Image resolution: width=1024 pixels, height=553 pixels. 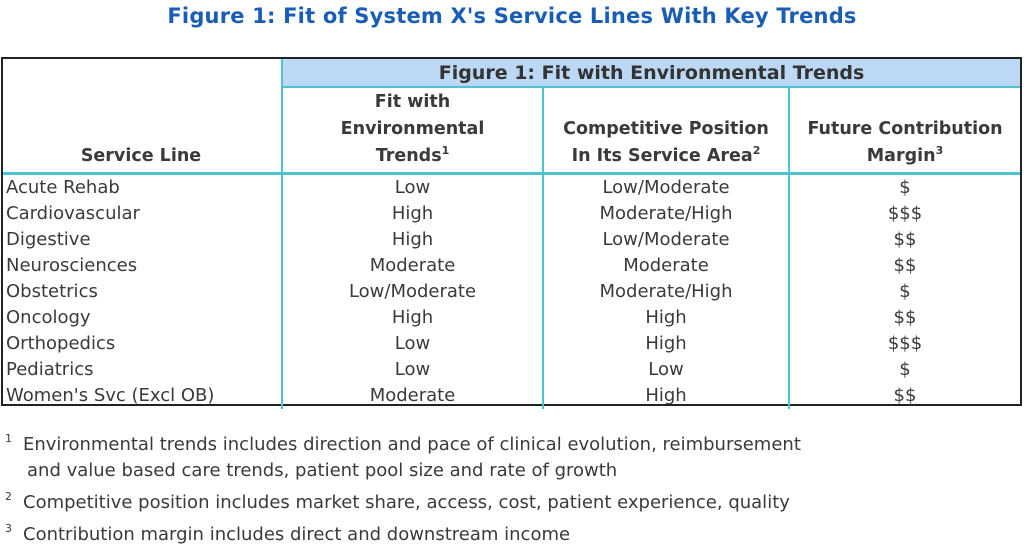 I want to click on table-row: Obstetrics Low/Moderate Moderate/High $, so click(x=511, y=292).